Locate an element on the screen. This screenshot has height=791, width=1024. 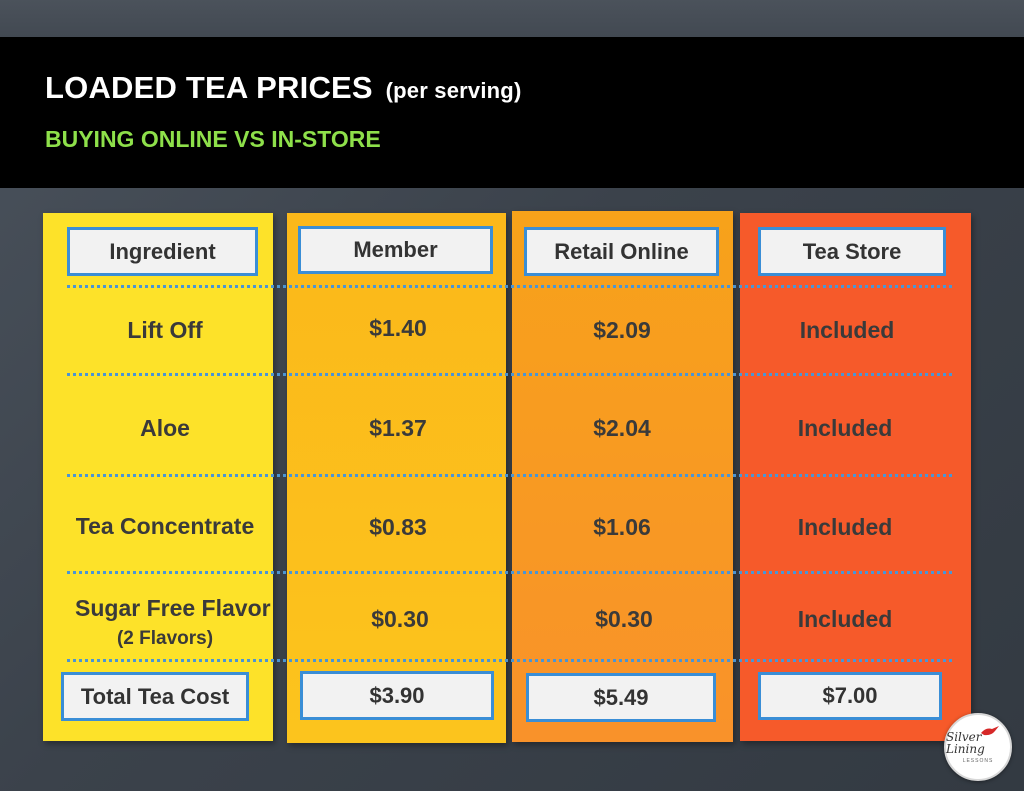
header-tea-store: Tea Store is located at coordinates (852, 251).